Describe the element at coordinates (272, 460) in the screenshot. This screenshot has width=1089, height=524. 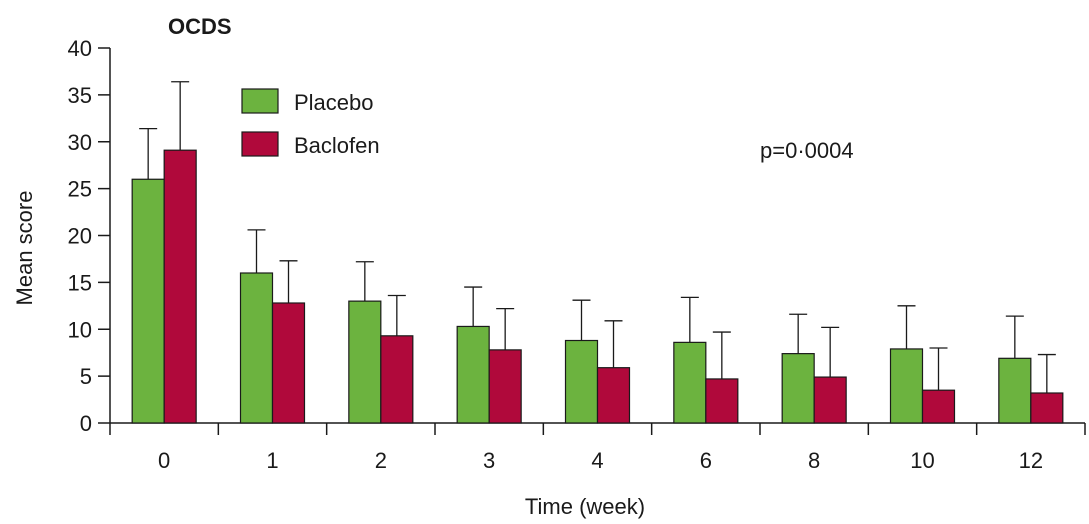
I see `x-tick-label: 1` at that location.